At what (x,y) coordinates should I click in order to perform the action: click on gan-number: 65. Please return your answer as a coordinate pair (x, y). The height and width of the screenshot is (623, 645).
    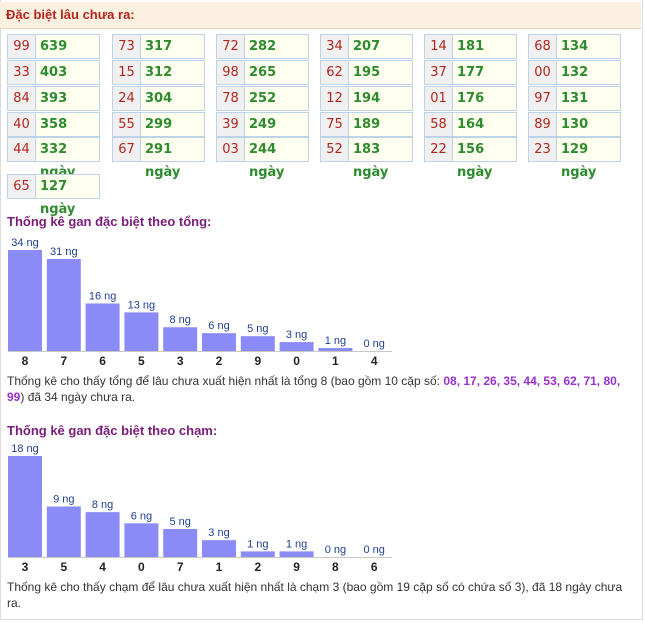
    Looking at the image, I should click on (21, 186).